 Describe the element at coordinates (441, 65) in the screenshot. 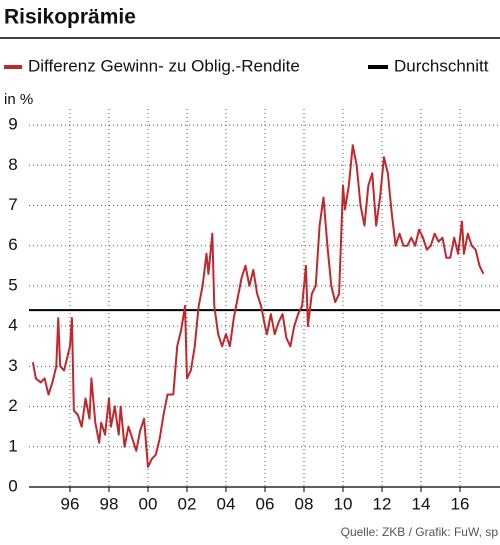

I see `legend-label: Durchschnitt` at that location.